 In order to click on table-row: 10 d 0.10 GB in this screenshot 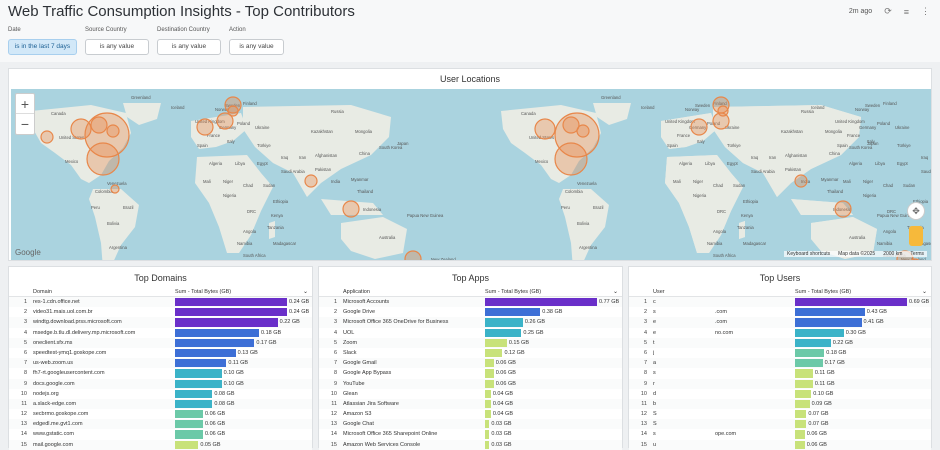, I will do `click(780, 394)`.